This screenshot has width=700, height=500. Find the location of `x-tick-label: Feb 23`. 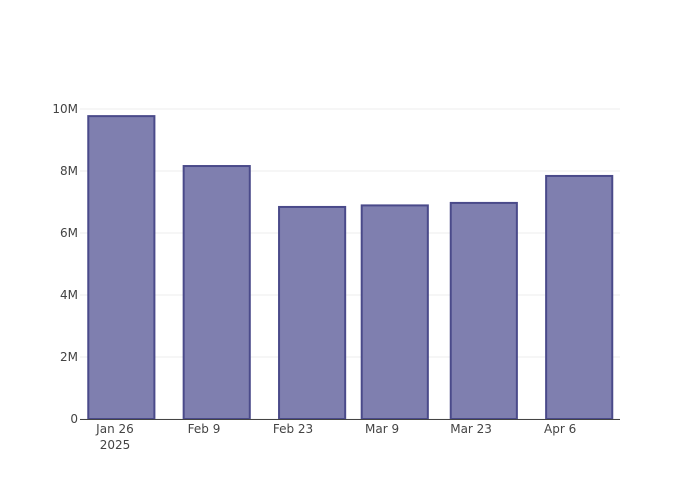

x-tick-label: Feb 23 is located at coordinates (293, 429).